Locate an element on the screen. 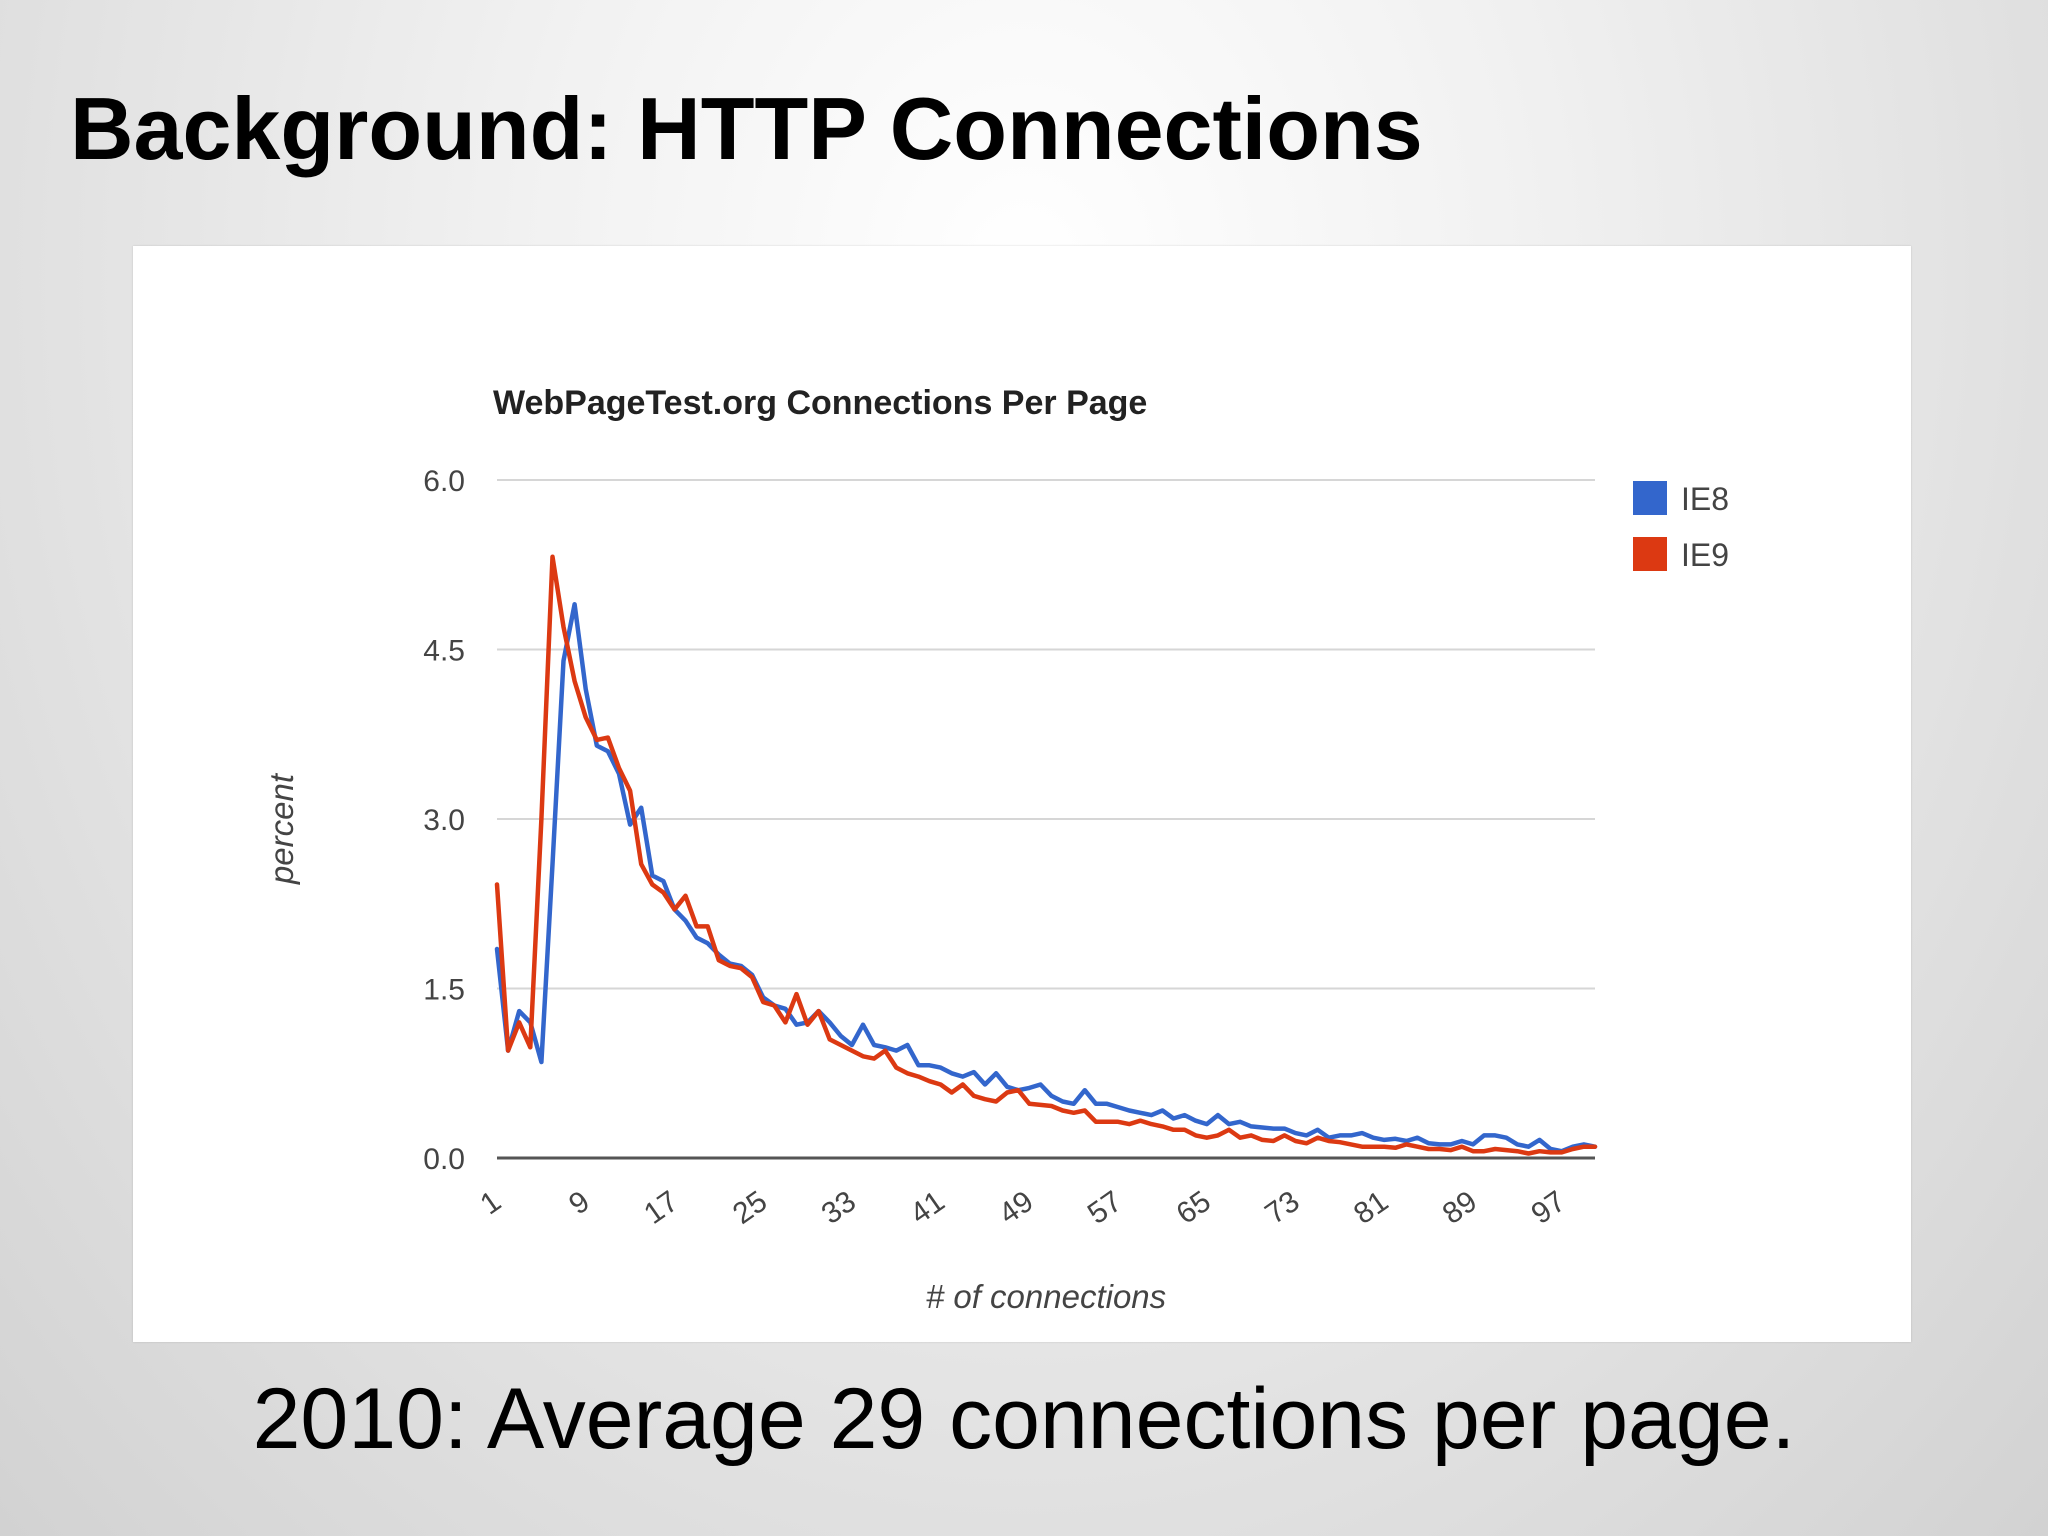  y-tick-label: 0.0 is located at coordinates (444, 1159).